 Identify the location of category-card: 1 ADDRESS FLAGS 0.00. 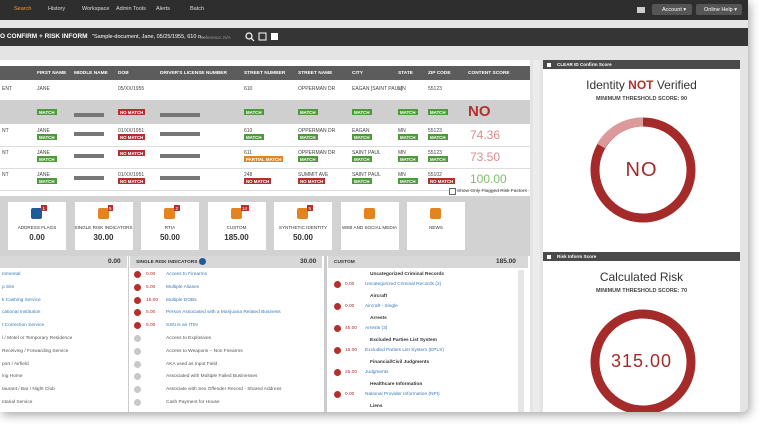
(37, 226).